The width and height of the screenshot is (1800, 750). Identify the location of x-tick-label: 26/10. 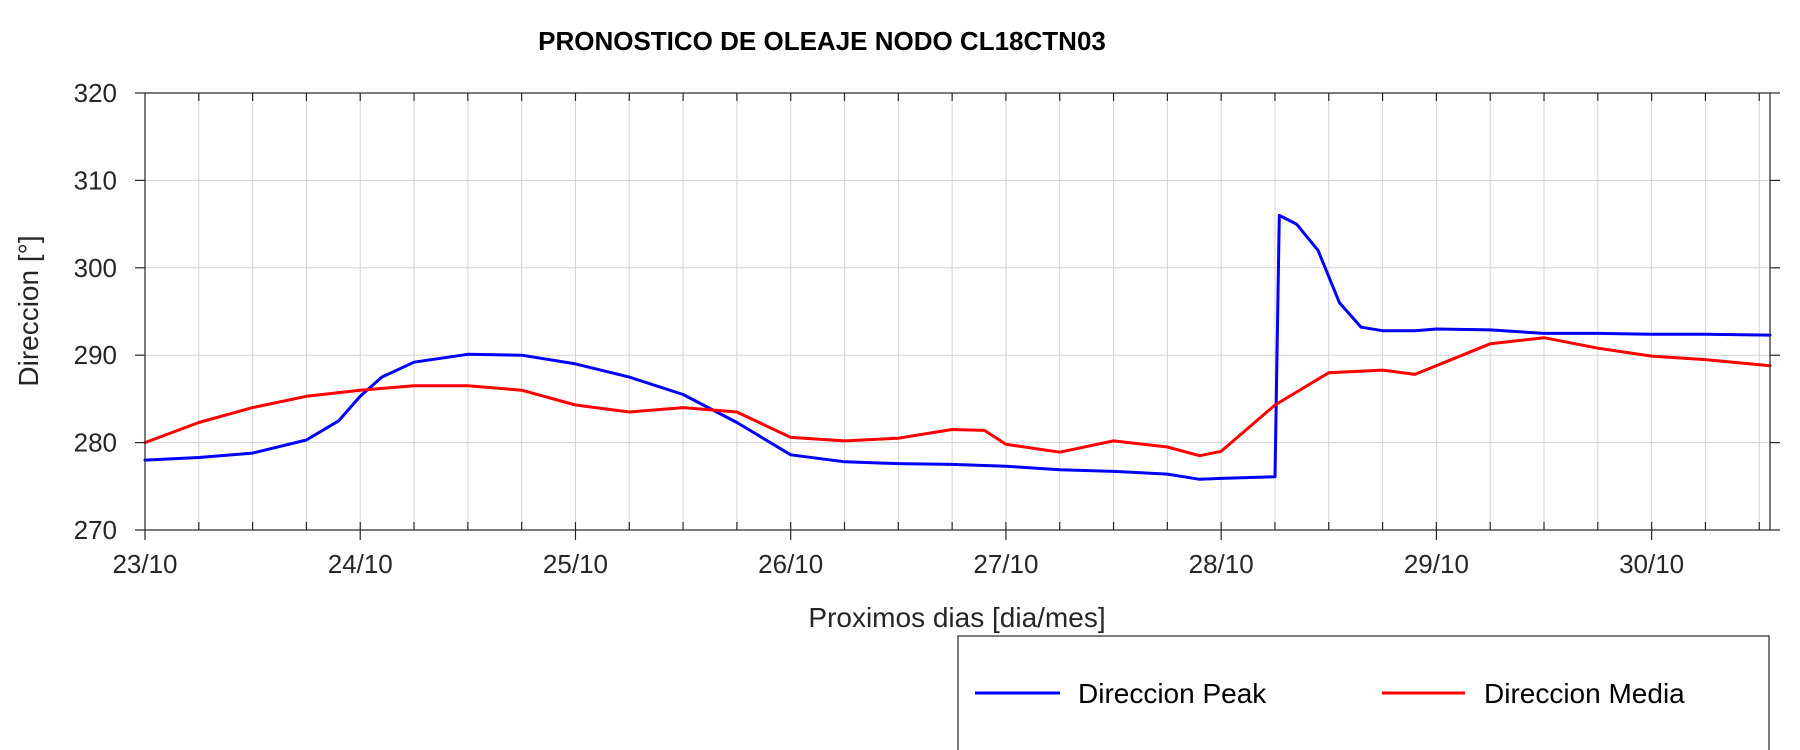
(790, 564).